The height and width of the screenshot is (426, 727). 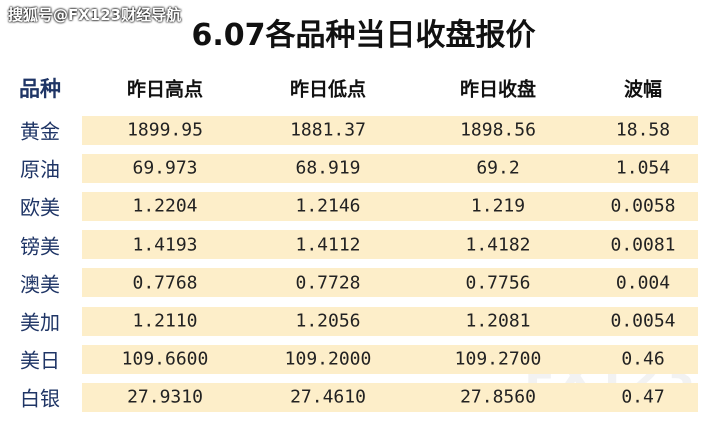 I want to click on value-cell: 0.46, so click(x=643, y=359).